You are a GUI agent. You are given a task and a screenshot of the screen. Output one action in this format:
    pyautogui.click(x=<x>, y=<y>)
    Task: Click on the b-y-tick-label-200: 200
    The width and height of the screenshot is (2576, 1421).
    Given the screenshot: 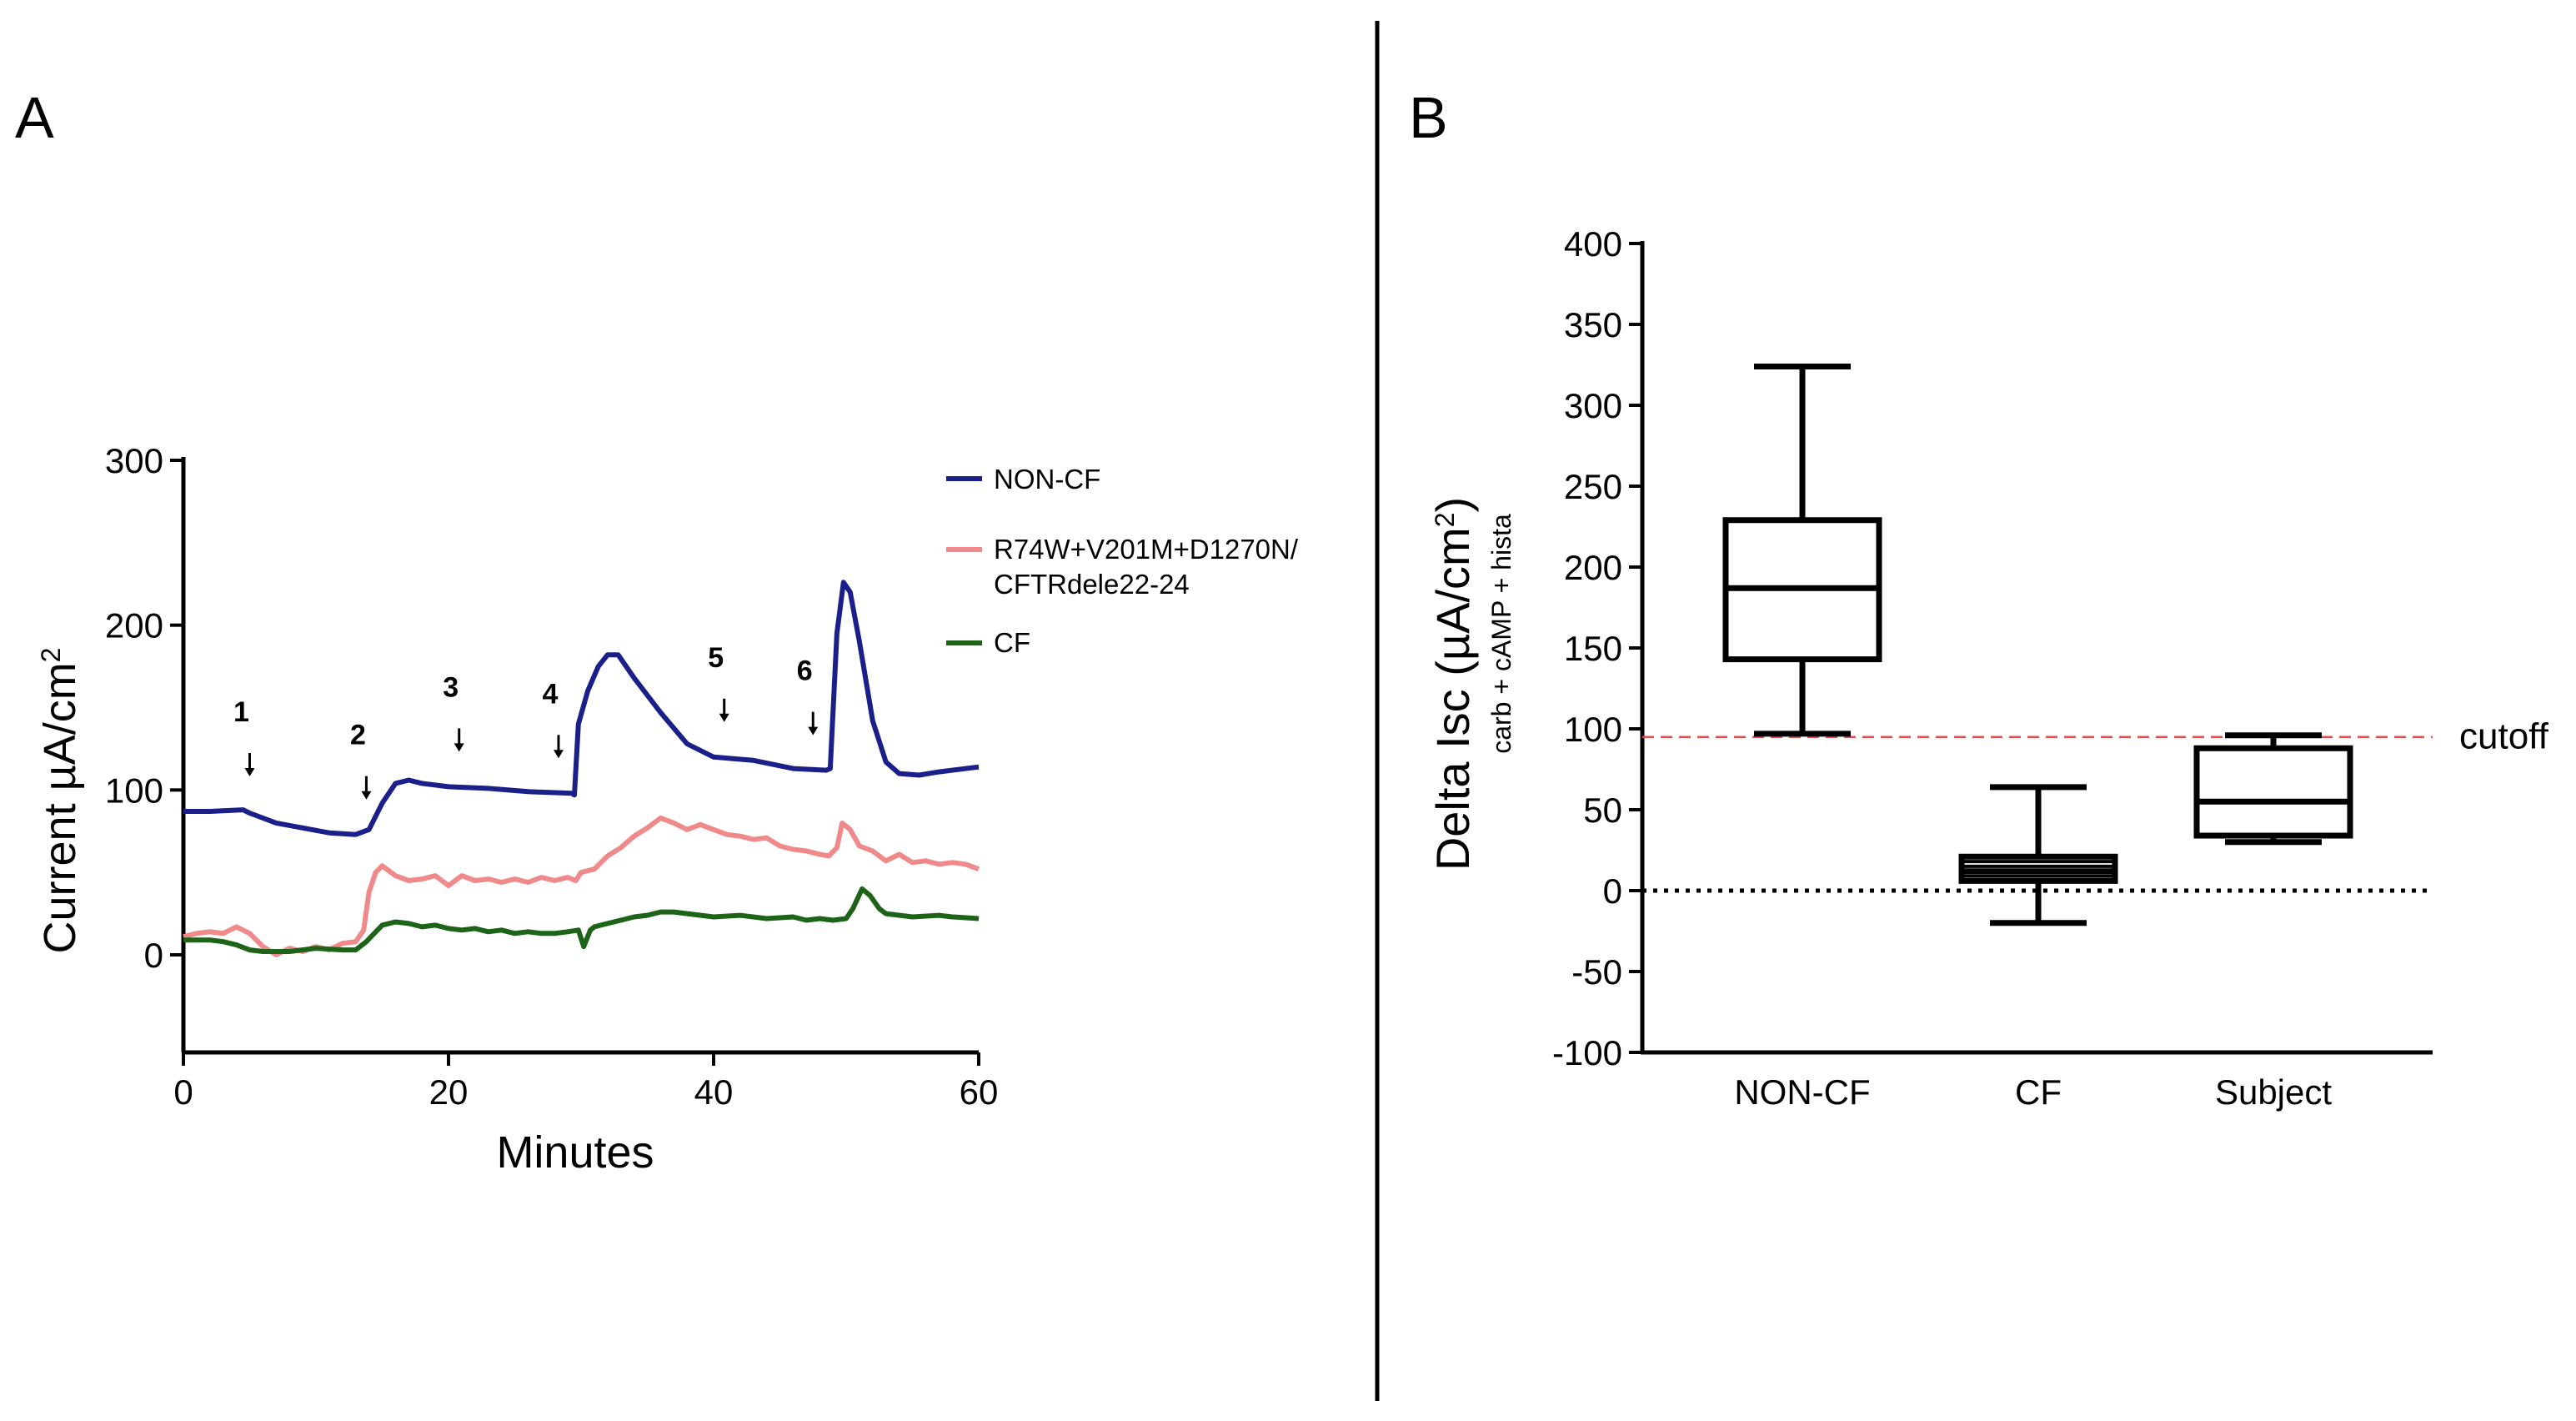 What is the action you would take?
    pyautogui.click(x=1593, y=567)
    